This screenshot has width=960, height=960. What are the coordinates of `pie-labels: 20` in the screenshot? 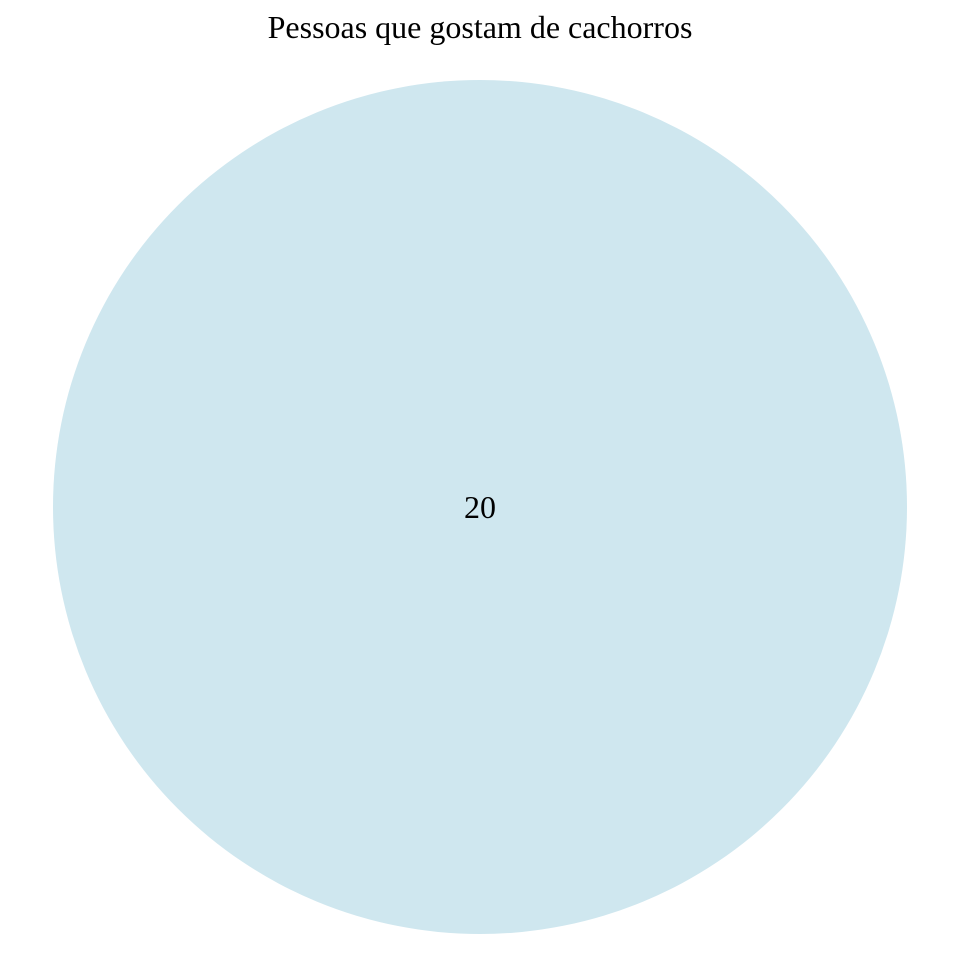 It's located at (480, 507).